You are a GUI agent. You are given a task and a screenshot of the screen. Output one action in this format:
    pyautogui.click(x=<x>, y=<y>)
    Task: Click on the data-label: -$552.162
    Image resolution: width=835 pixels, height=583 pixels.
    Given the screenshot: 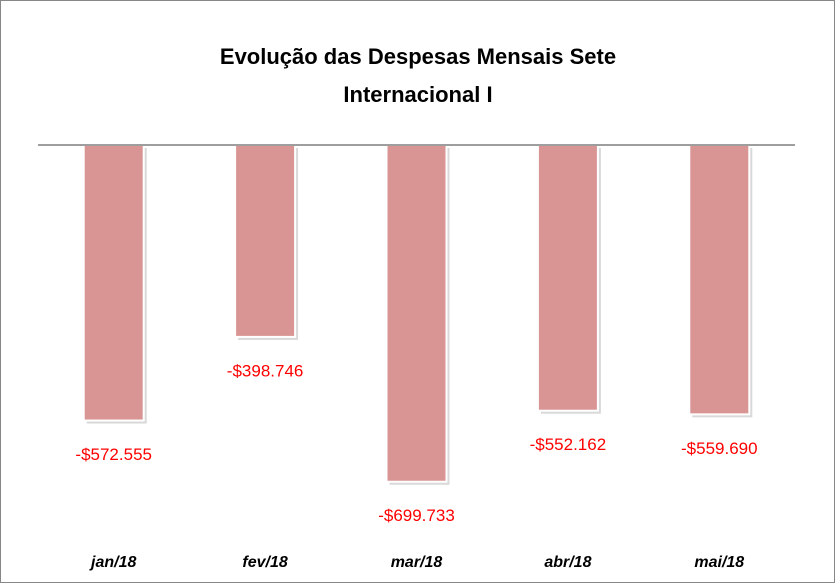 What is the action you would take?
    pyautogui.click(x=568, y=444)
    